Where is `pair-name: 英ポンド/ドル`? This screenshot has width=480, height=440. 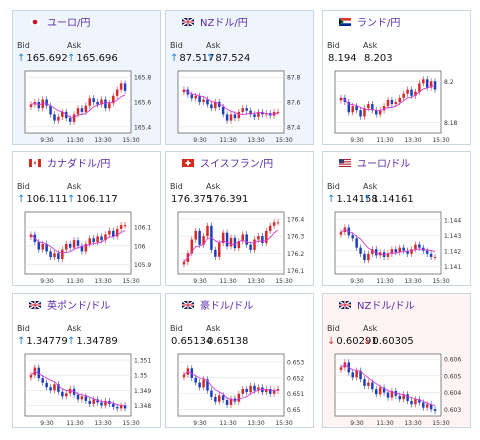
pair-name: 英ポンド/ドル is located at coordinates (79, 306).